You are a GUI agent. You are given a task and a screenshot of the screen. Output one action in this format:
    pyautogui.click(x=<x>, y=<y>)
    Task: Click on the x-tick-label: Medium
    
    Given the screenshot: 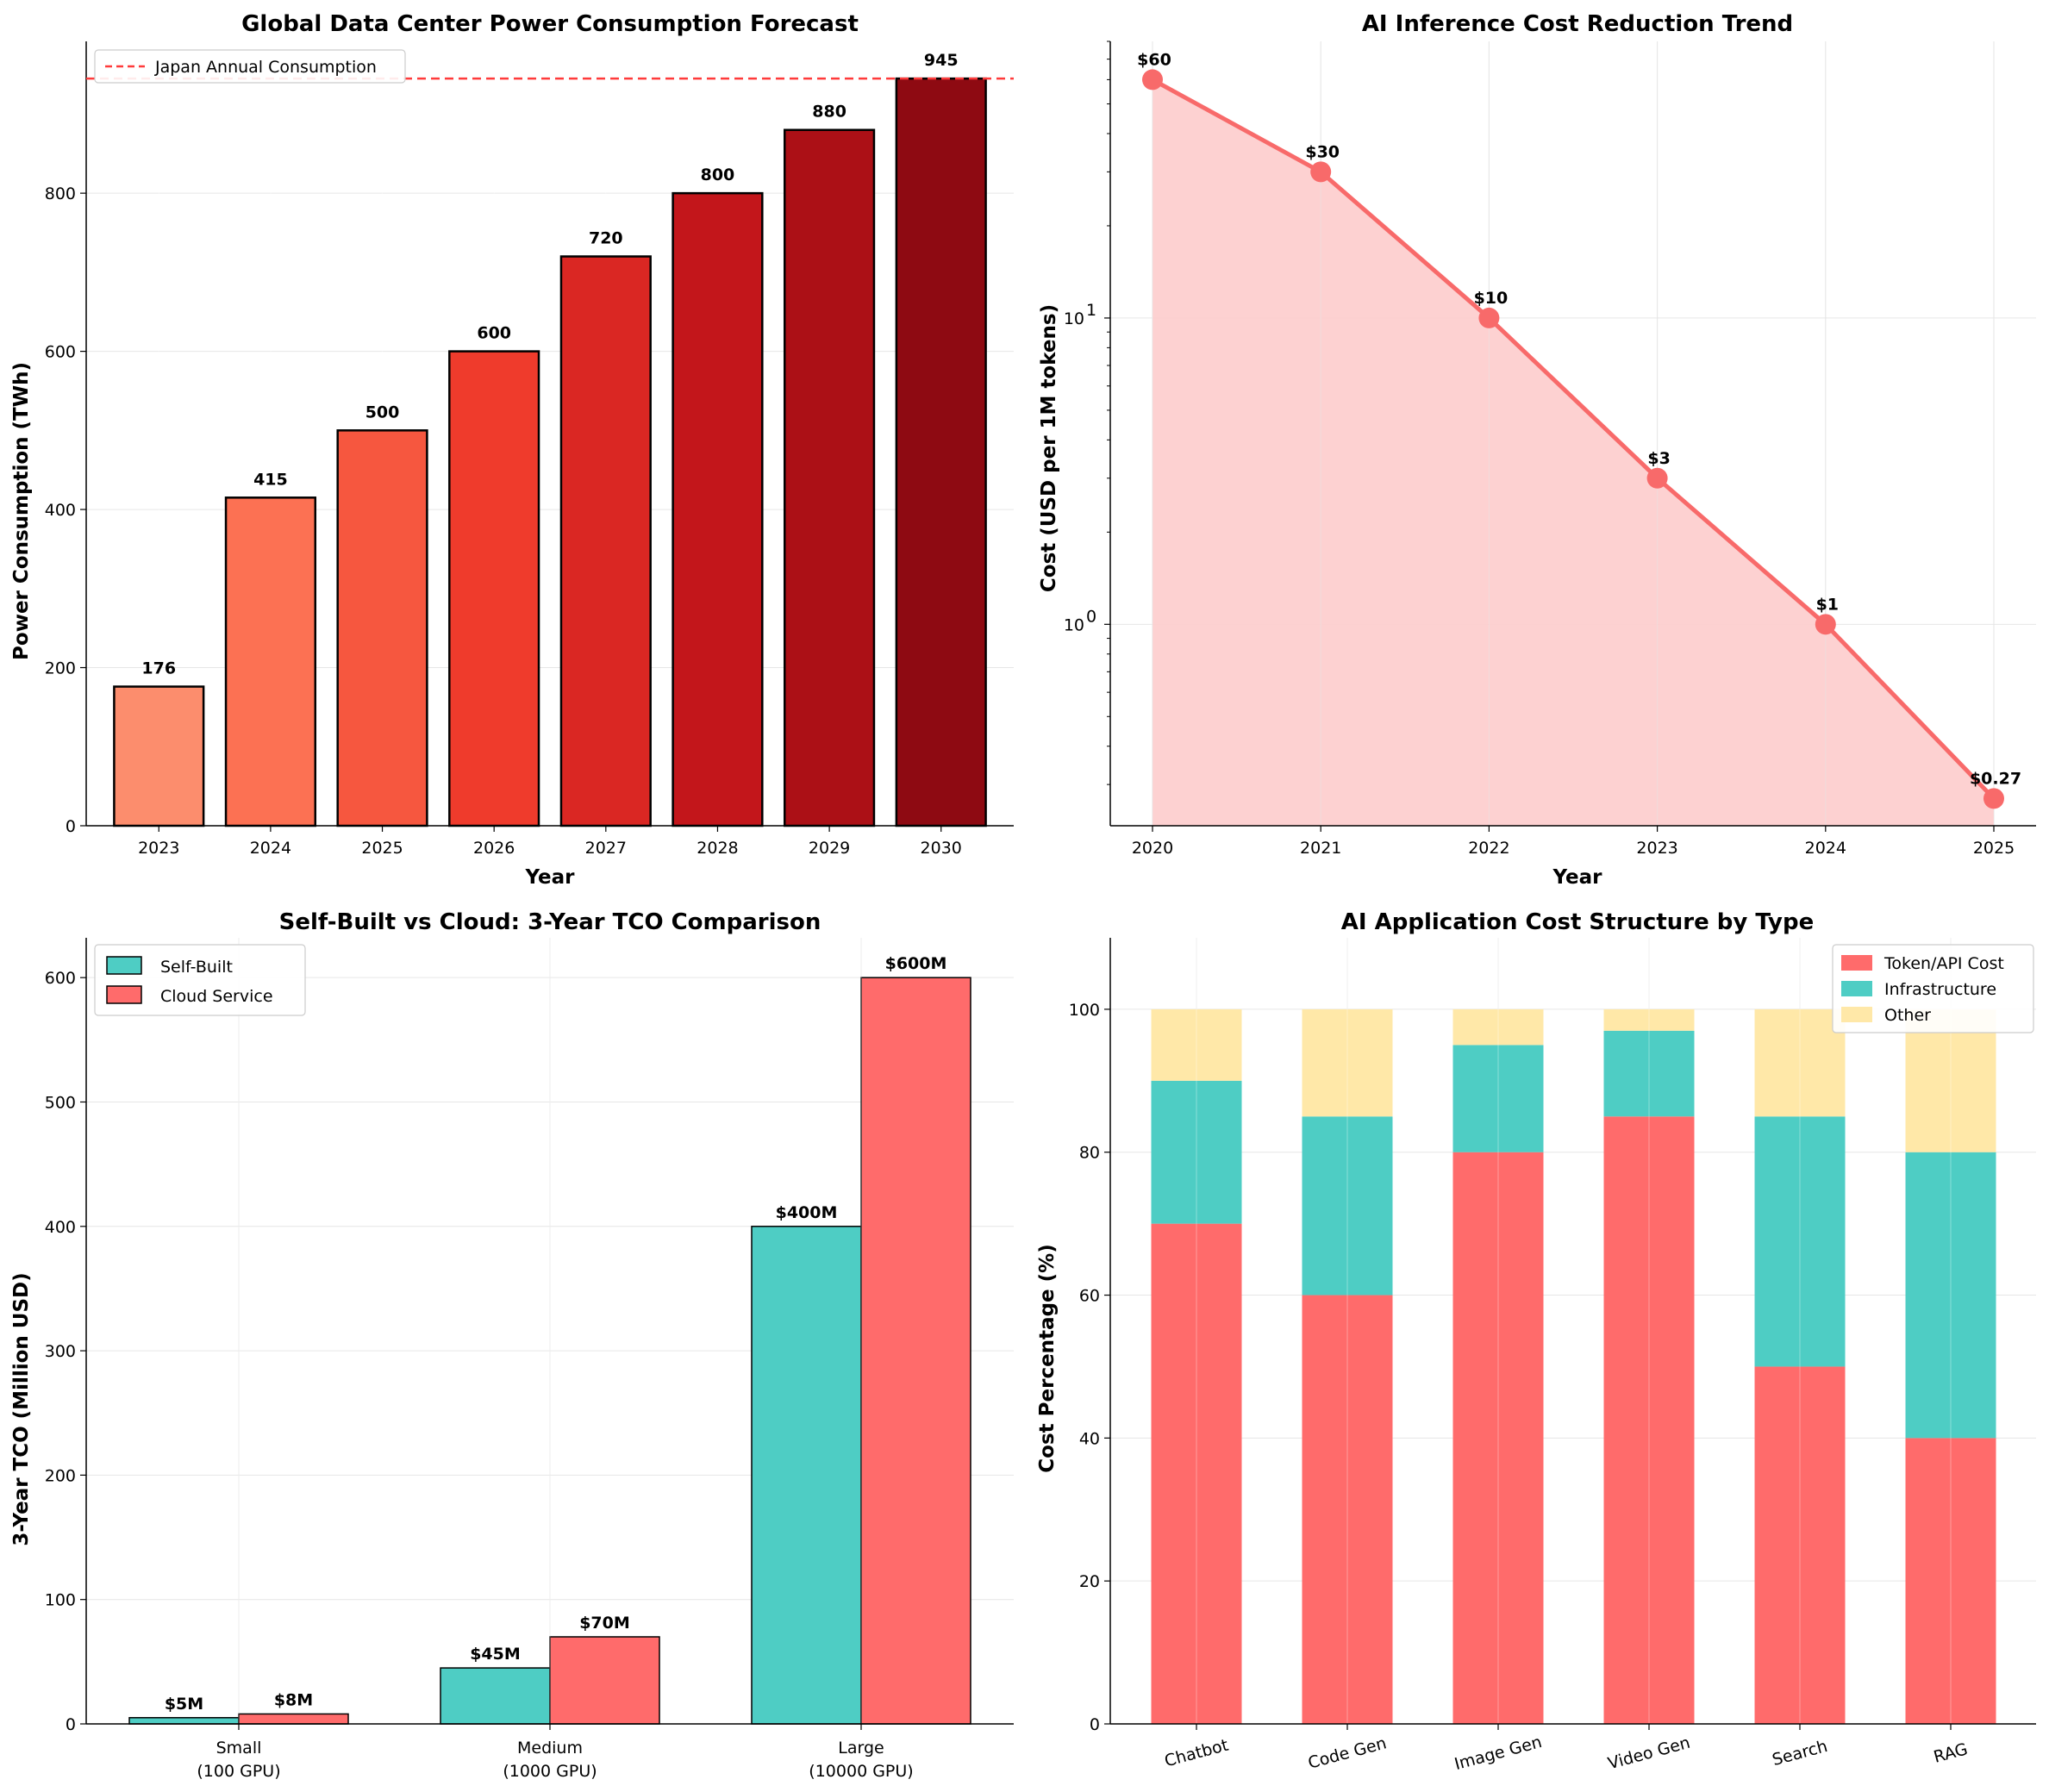 What is the action you would take?
    pyautogui.click(x=550, y=1748)
    